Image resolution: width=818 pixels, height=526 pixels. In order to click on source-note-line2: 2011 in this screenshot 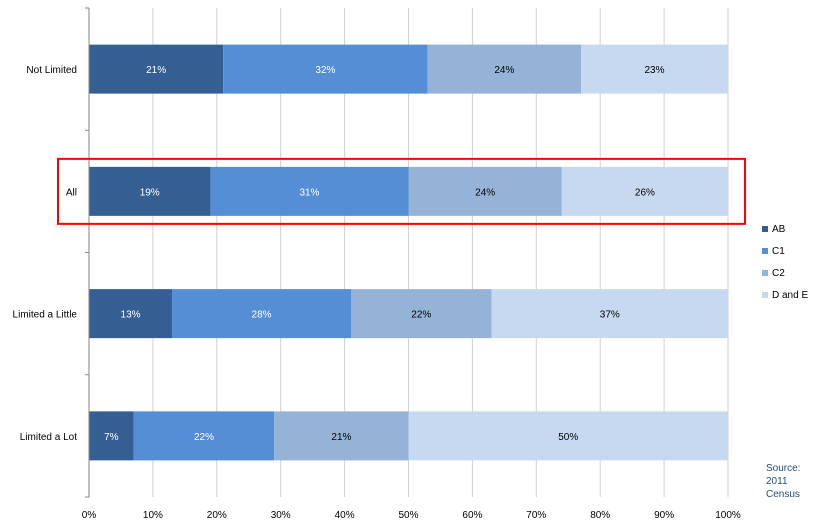, I will do `click(777, 481)`.